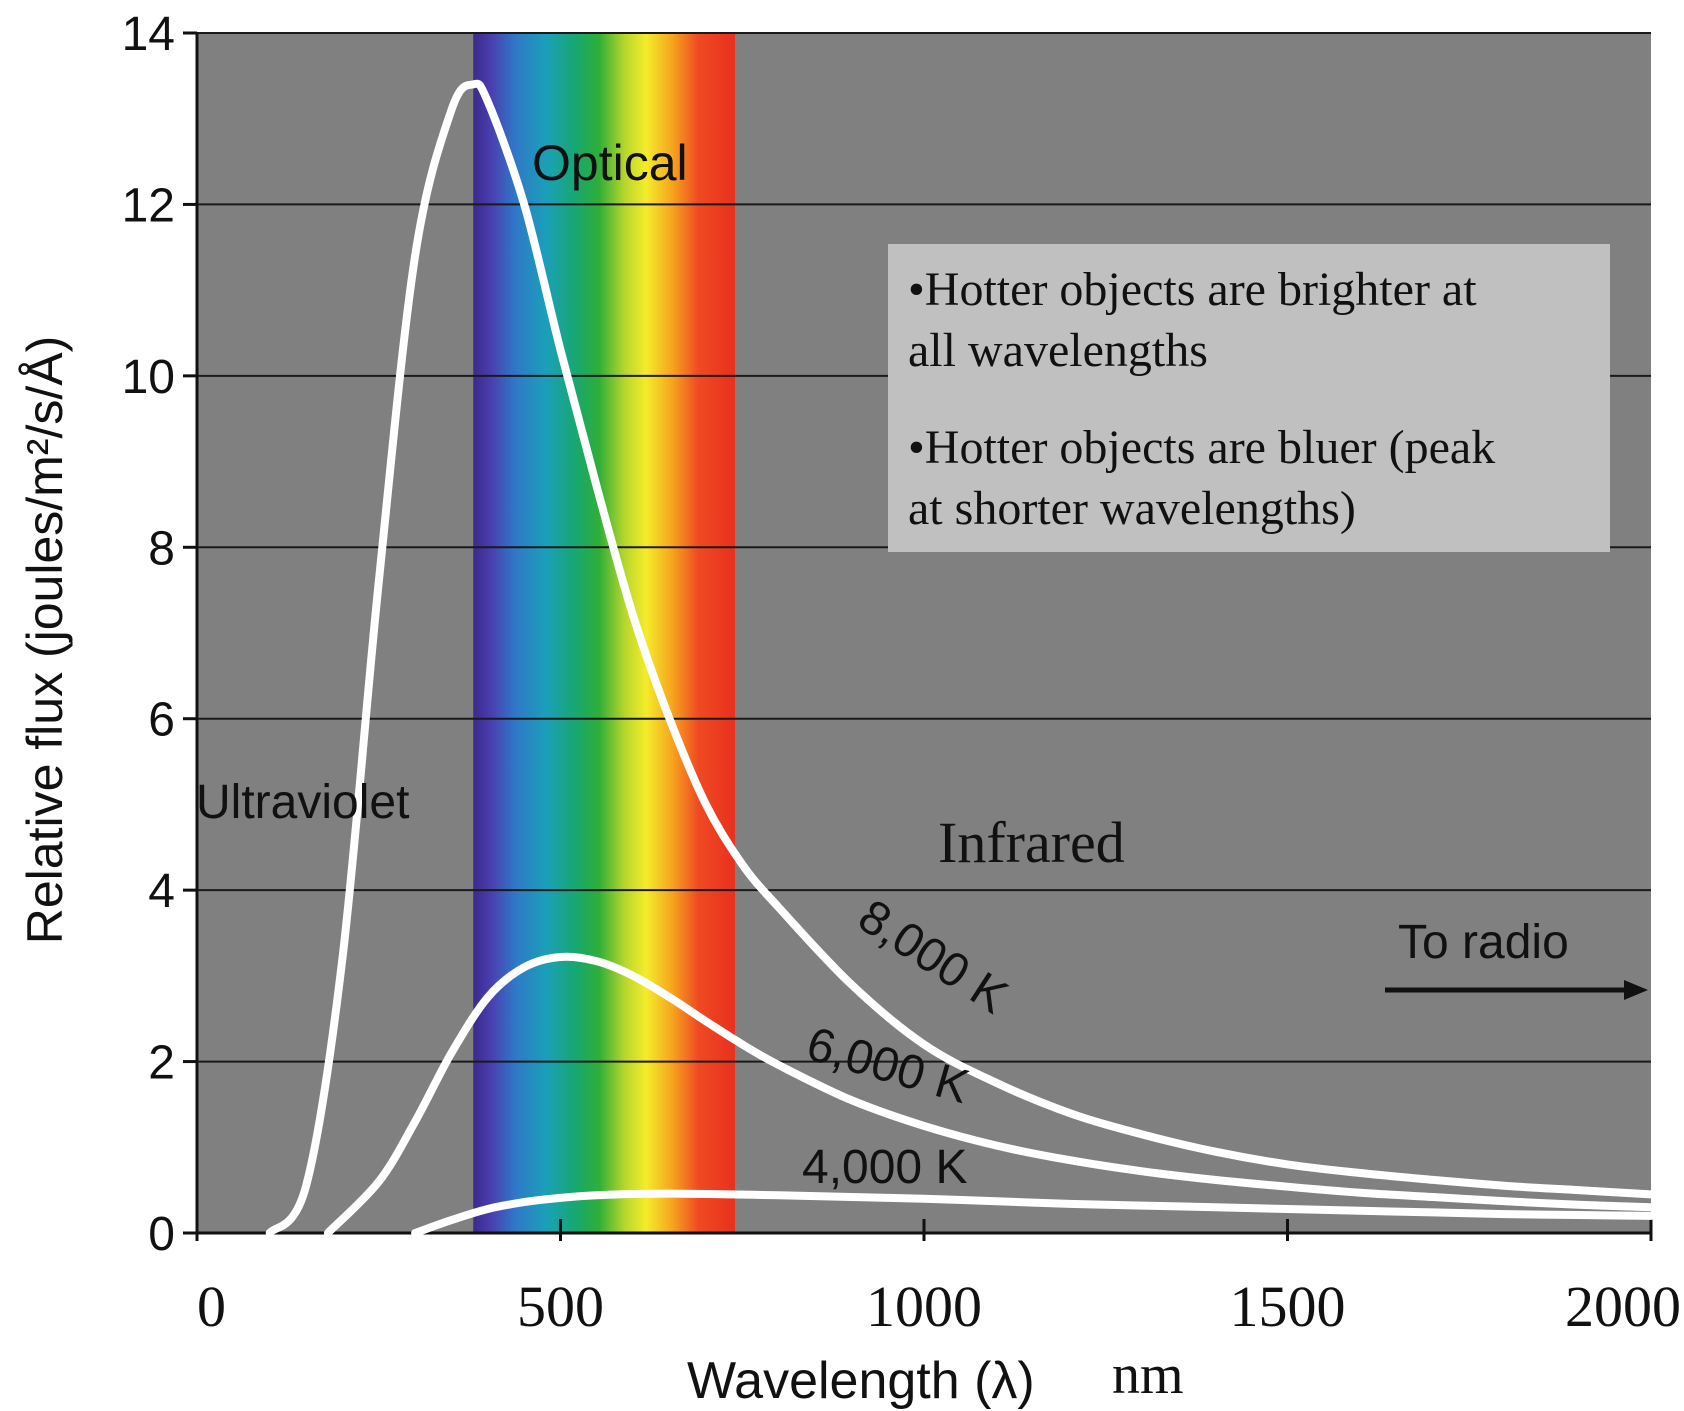  Describe the element at coordinates (302, 802) in the screenshot. I see `ultraviolet-label: Ultraviolet` at that location.